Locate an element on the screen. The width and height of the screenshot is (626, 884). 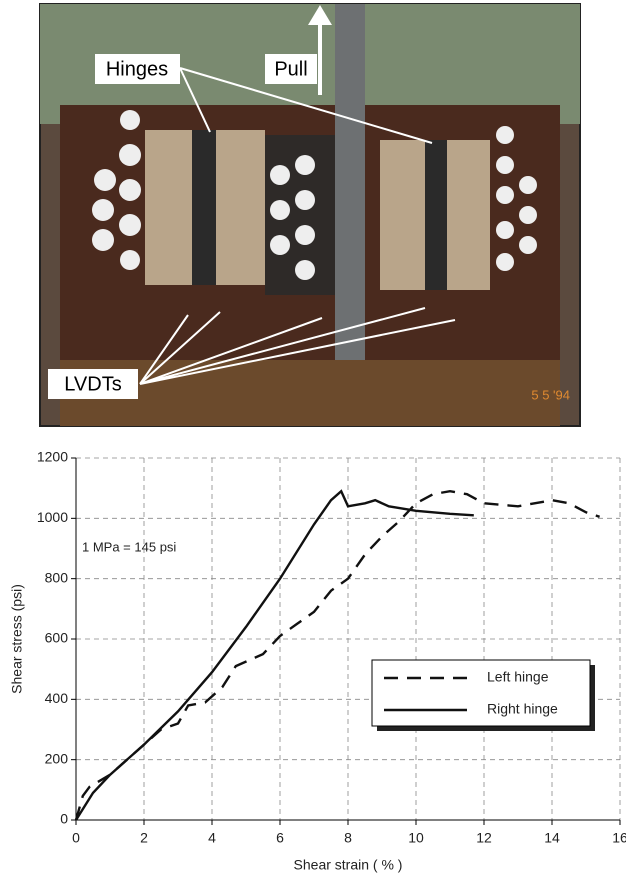
x-tick-label: 0 is located at coordinates (76, 838).